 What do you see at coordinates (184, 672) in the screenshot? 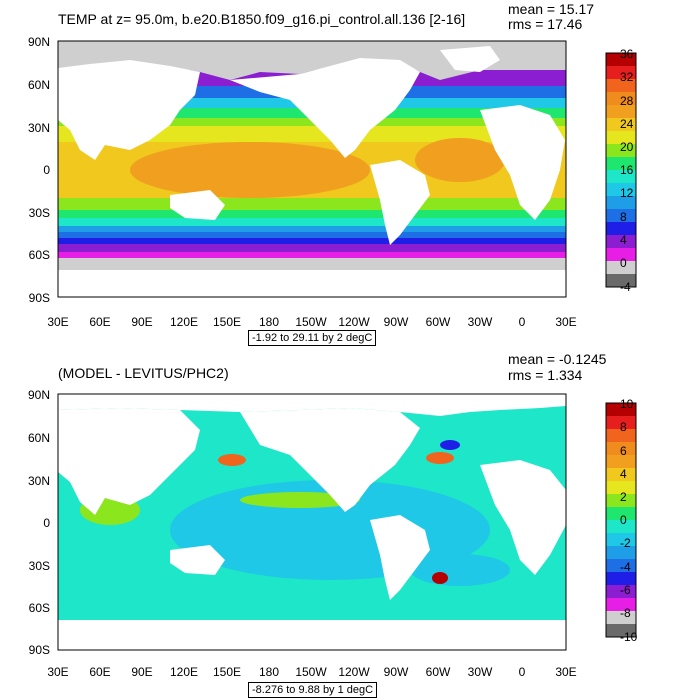
I see `lon-label: 120E` at bounding box center [184, 672].